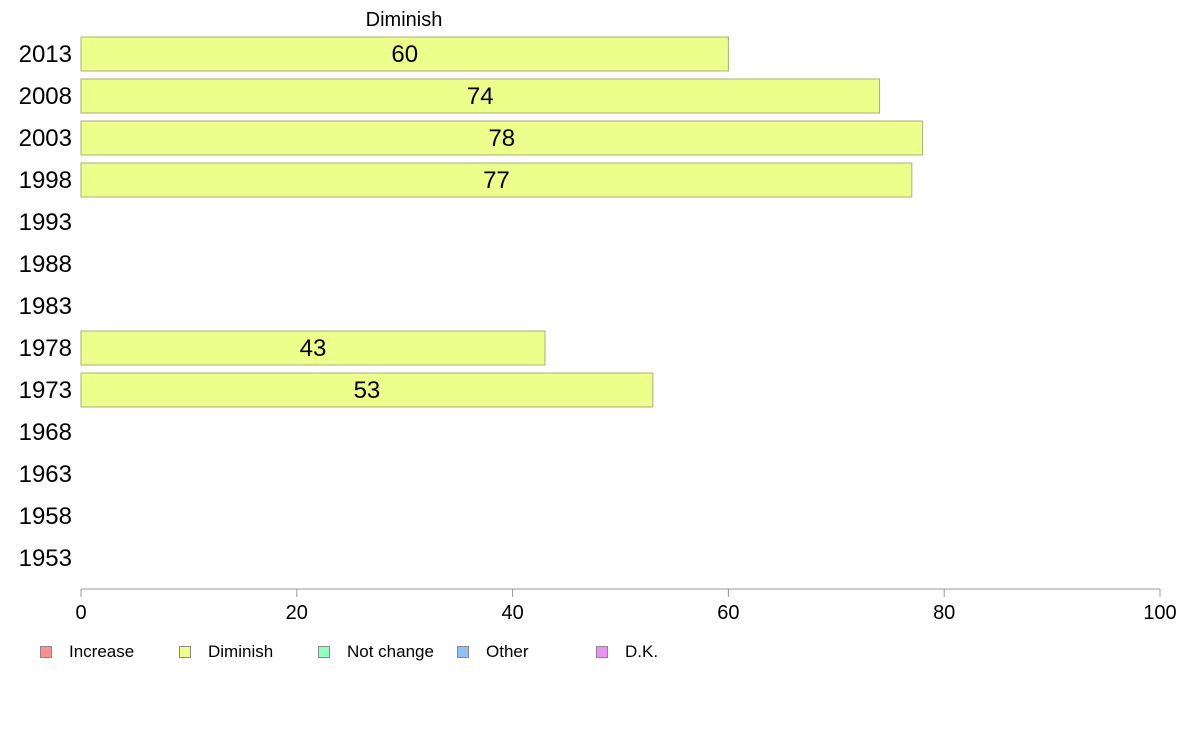  What do you see at coordinates (297, 613) in the screenshot?
I see `x-tick-label: 20` at bounding box center [297, 613].